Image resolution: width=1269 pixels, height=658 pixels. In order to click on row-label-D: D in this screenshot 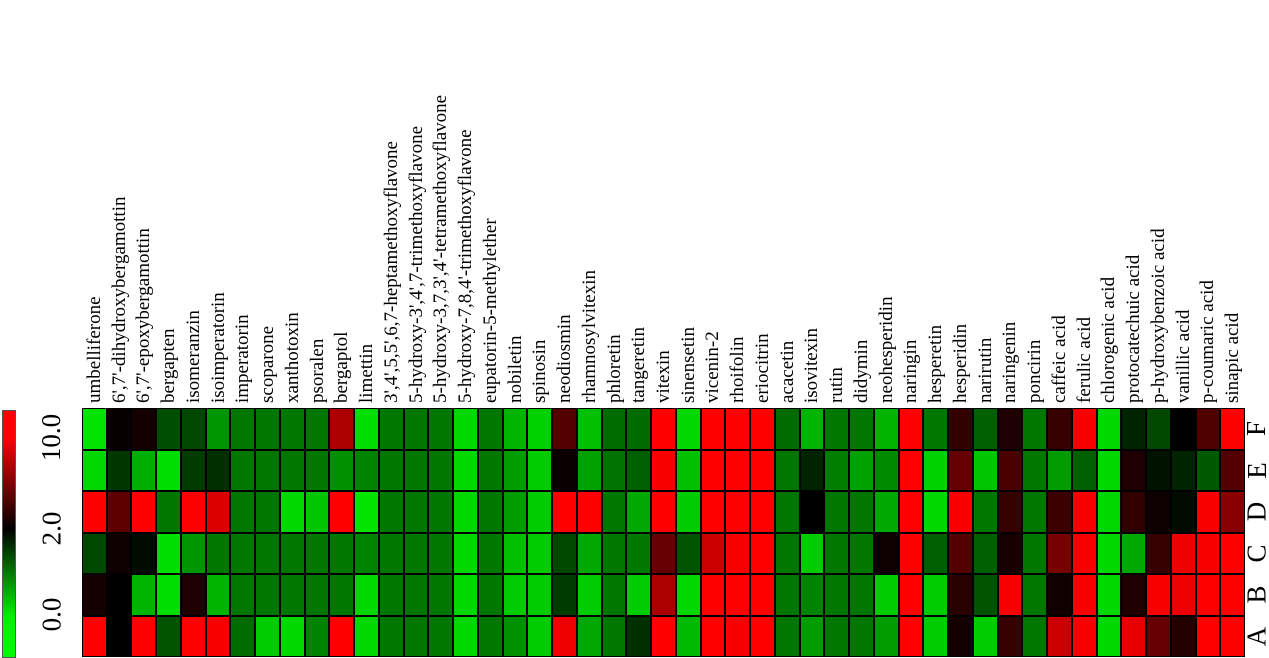, I will do `click(1255, 512)`.